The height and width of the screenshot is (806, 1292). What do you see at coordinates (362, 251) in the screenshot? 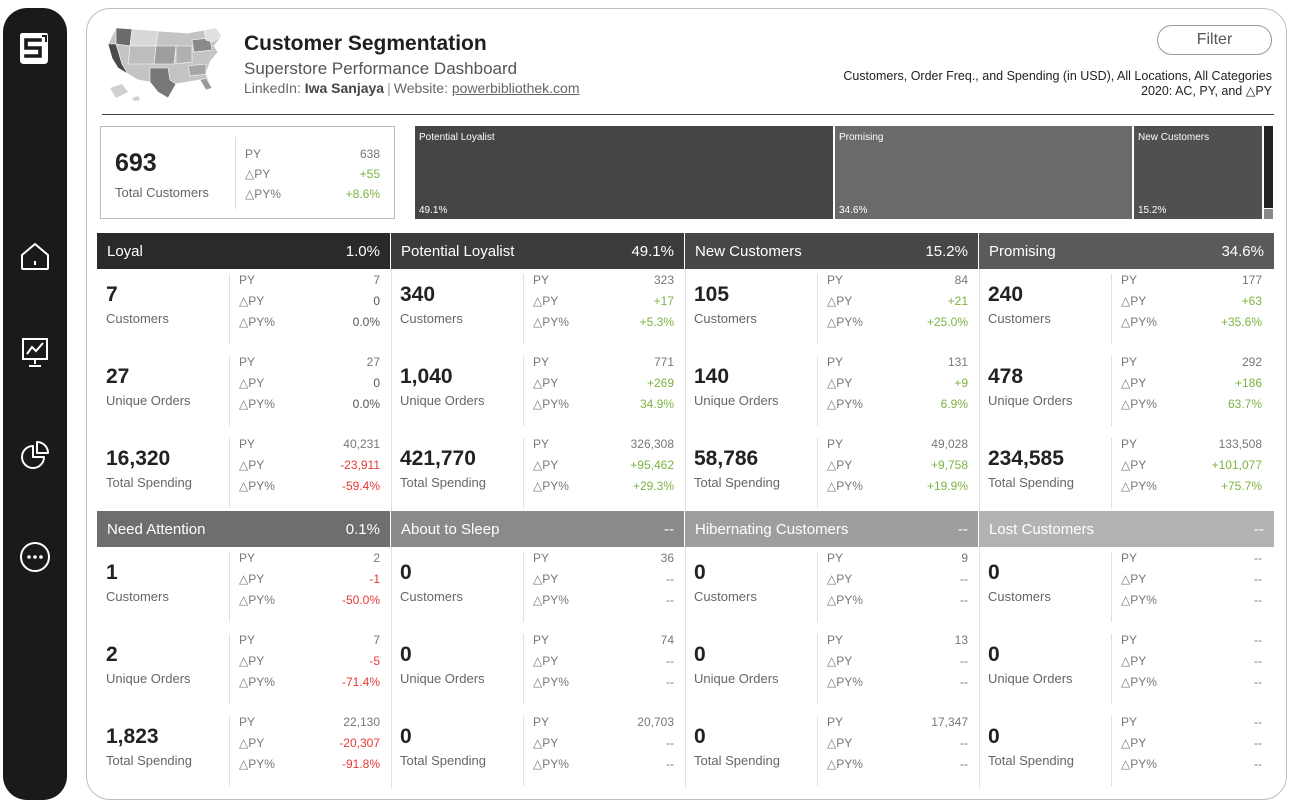
I see `segment-percent: 1.0%` at bounding box center [362, 251].